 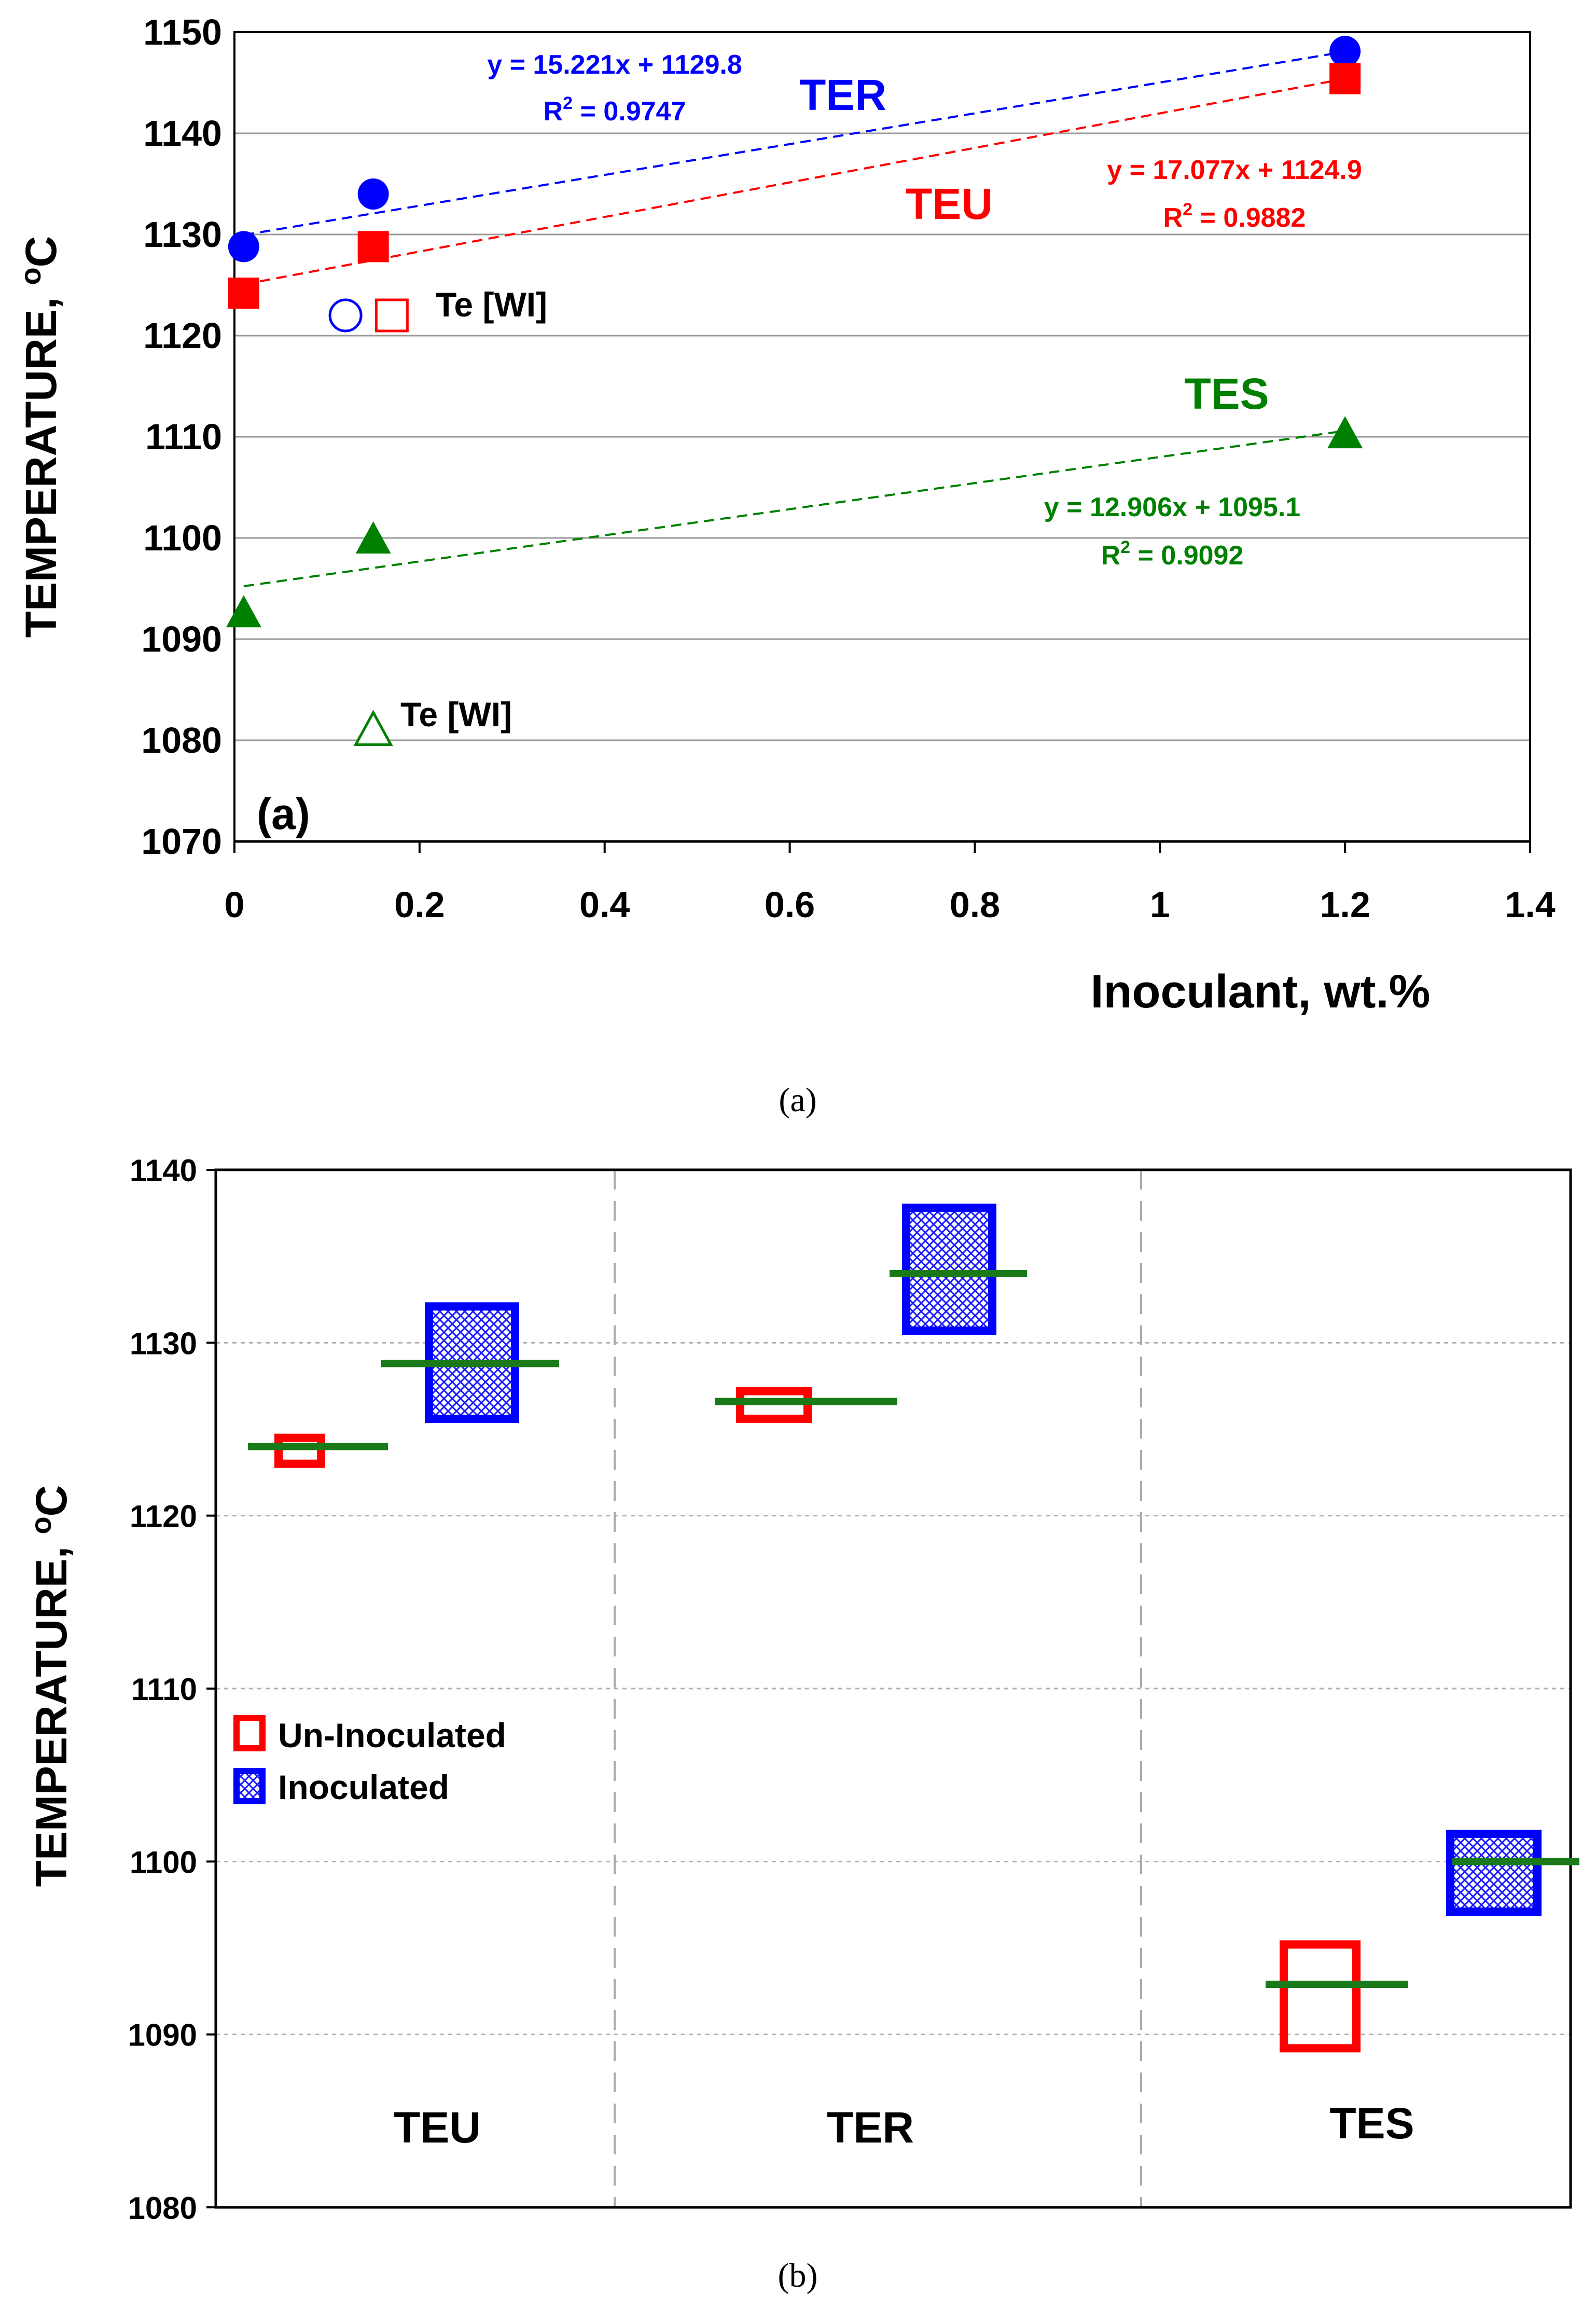 I want to click on panel-label-background, so click(x=286, y=803).